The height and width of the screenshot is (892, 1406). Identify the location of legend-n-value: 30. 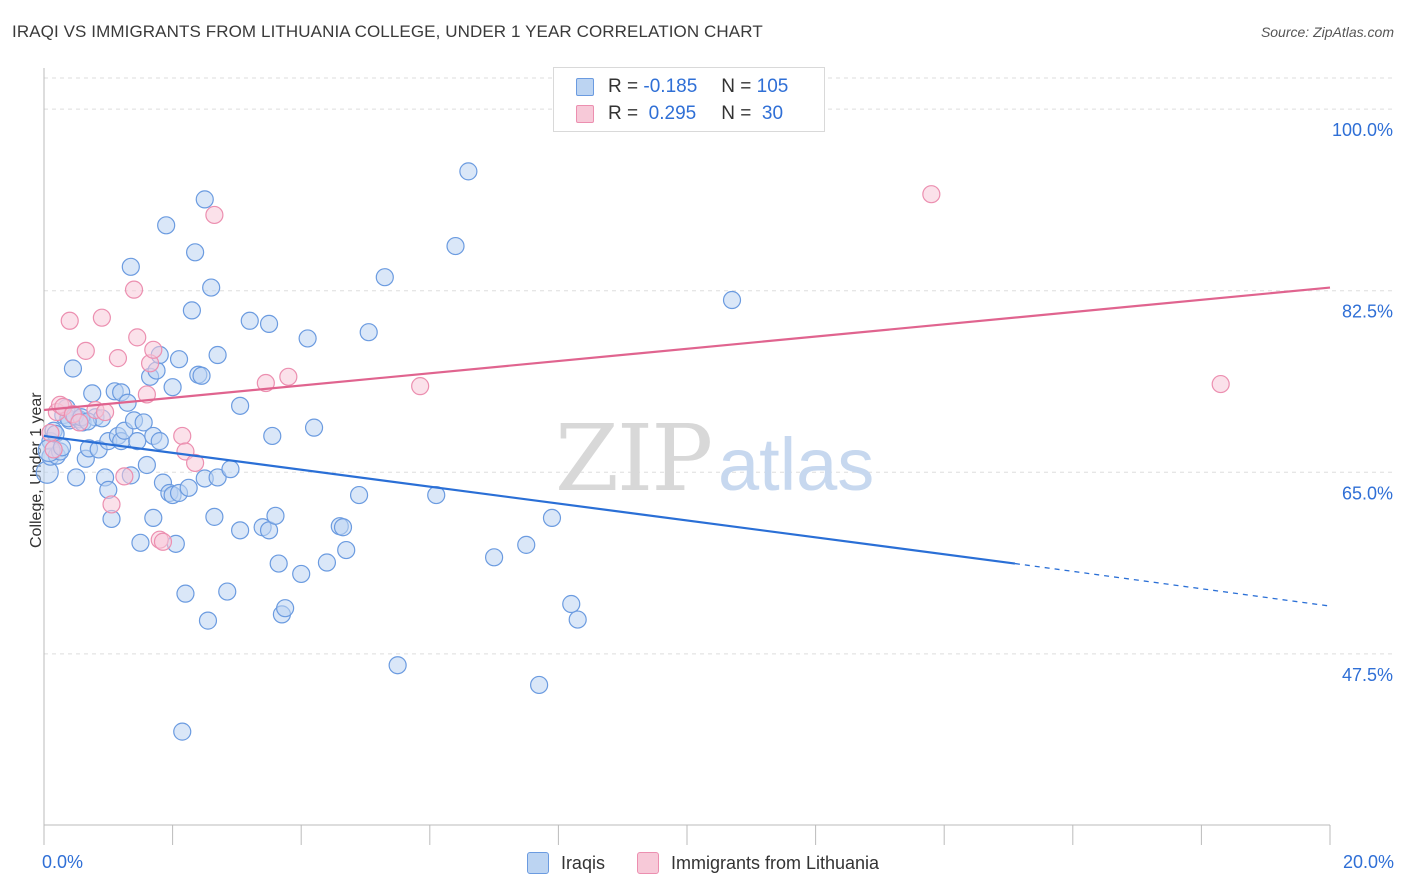
(770, 113).